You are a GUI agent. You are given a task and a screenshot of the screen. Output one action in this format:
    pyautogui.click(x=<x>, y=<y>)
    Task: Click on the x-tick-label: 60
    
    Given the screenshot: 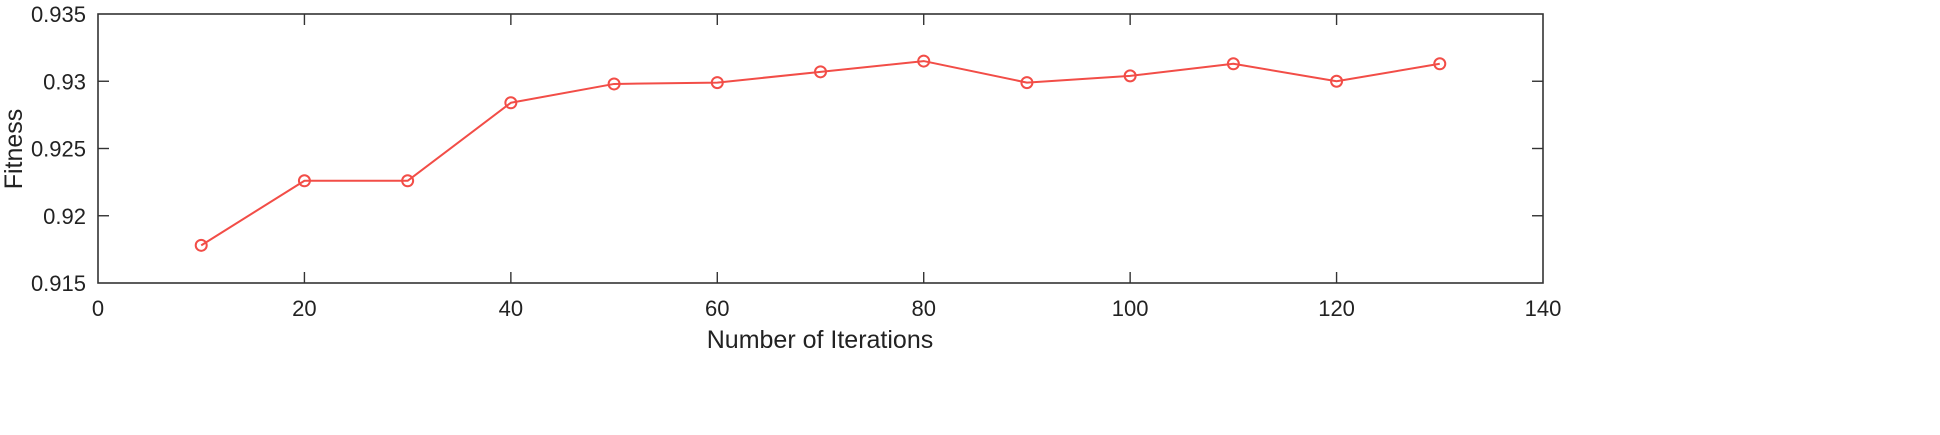 What is the action you would take?
    pyautogui.click(x=717, y=308)
    